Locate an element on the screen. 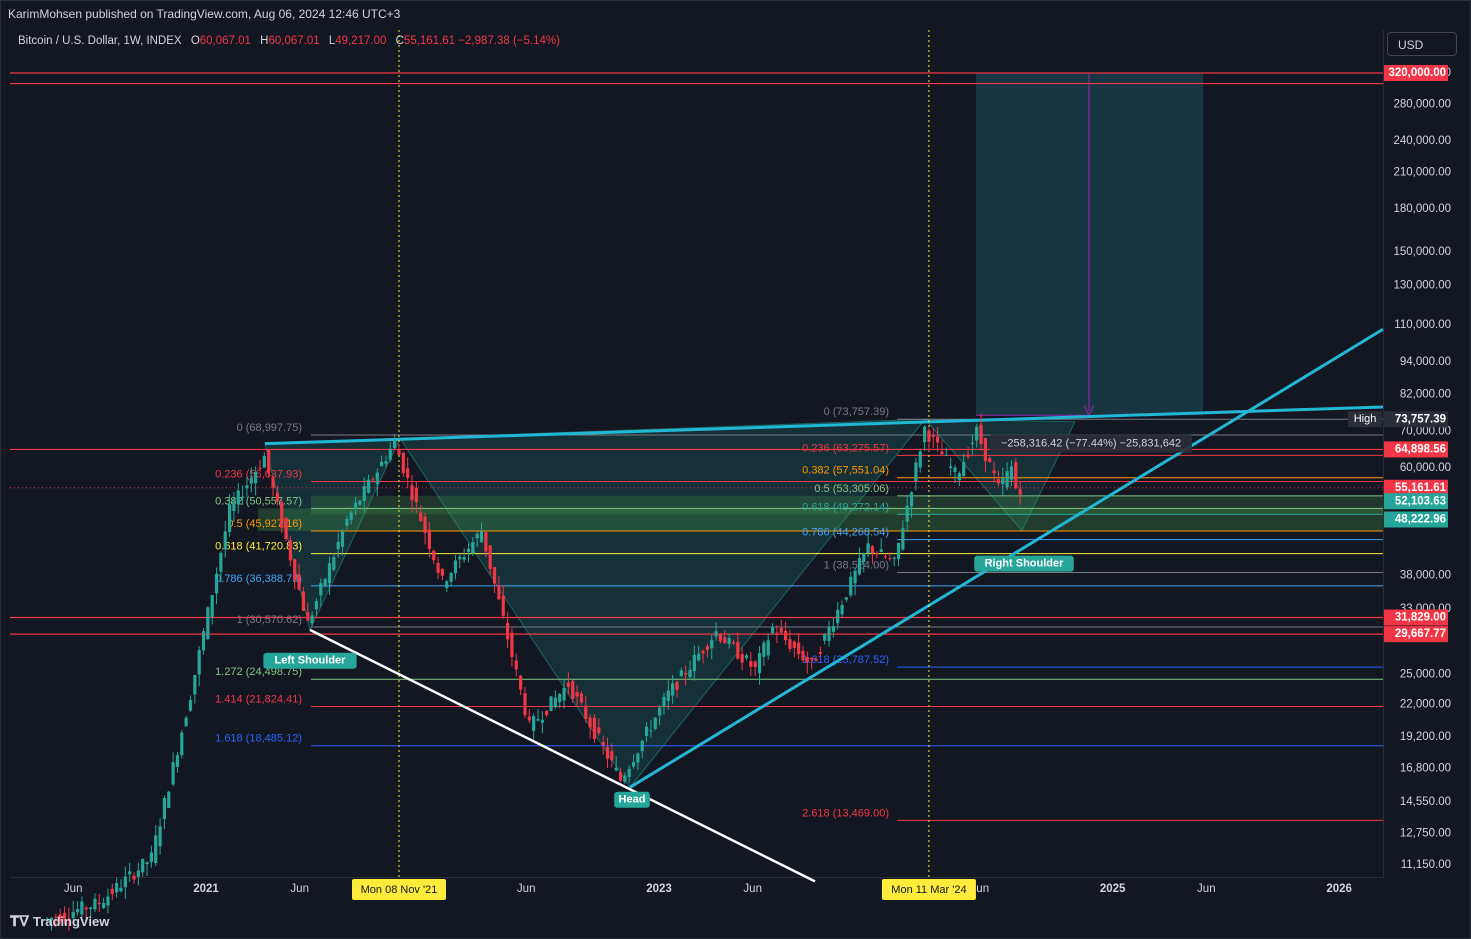 The height and width of the screenshot is (939, 1471). y-tick-label: 240,000.00 is located at coordinates (1422, 141).